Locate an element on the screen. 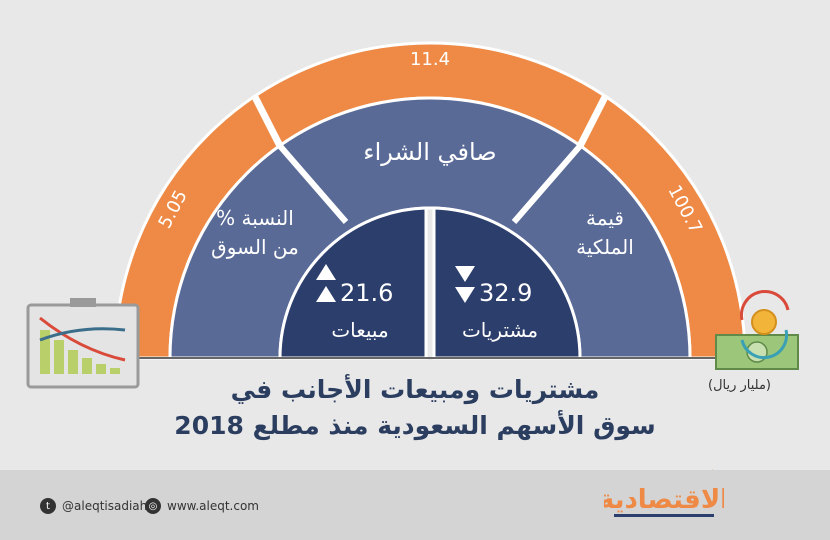  title-line-2: سوق الأسهم السعودية منذ مطلع 2018 is located at coordinates (415, 425).